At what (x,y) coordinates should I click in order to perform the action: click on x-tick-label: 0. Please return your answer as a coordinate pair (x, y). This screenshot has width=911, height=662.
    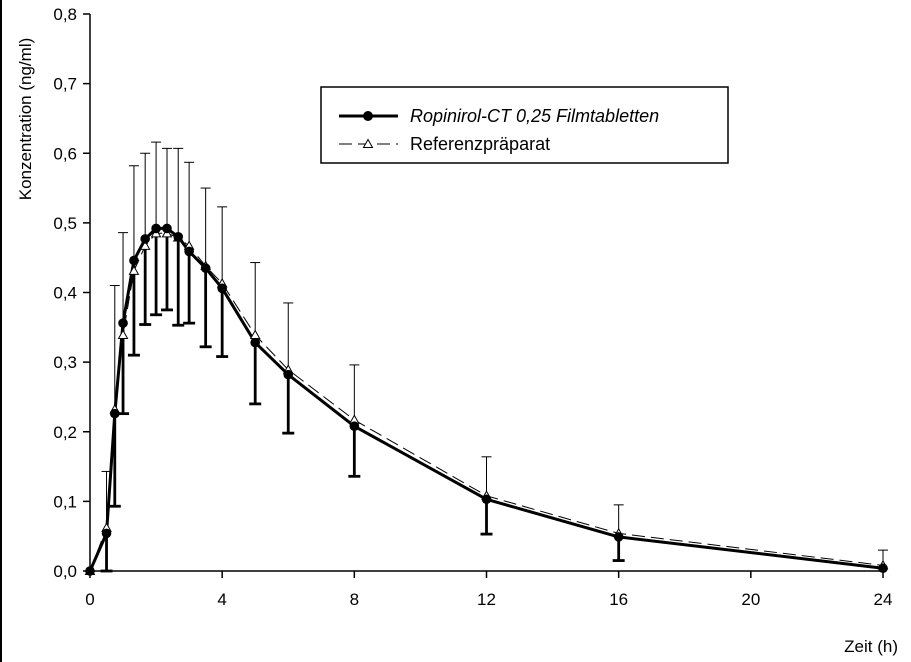
    Looking at the image, I should click on (89, 599).